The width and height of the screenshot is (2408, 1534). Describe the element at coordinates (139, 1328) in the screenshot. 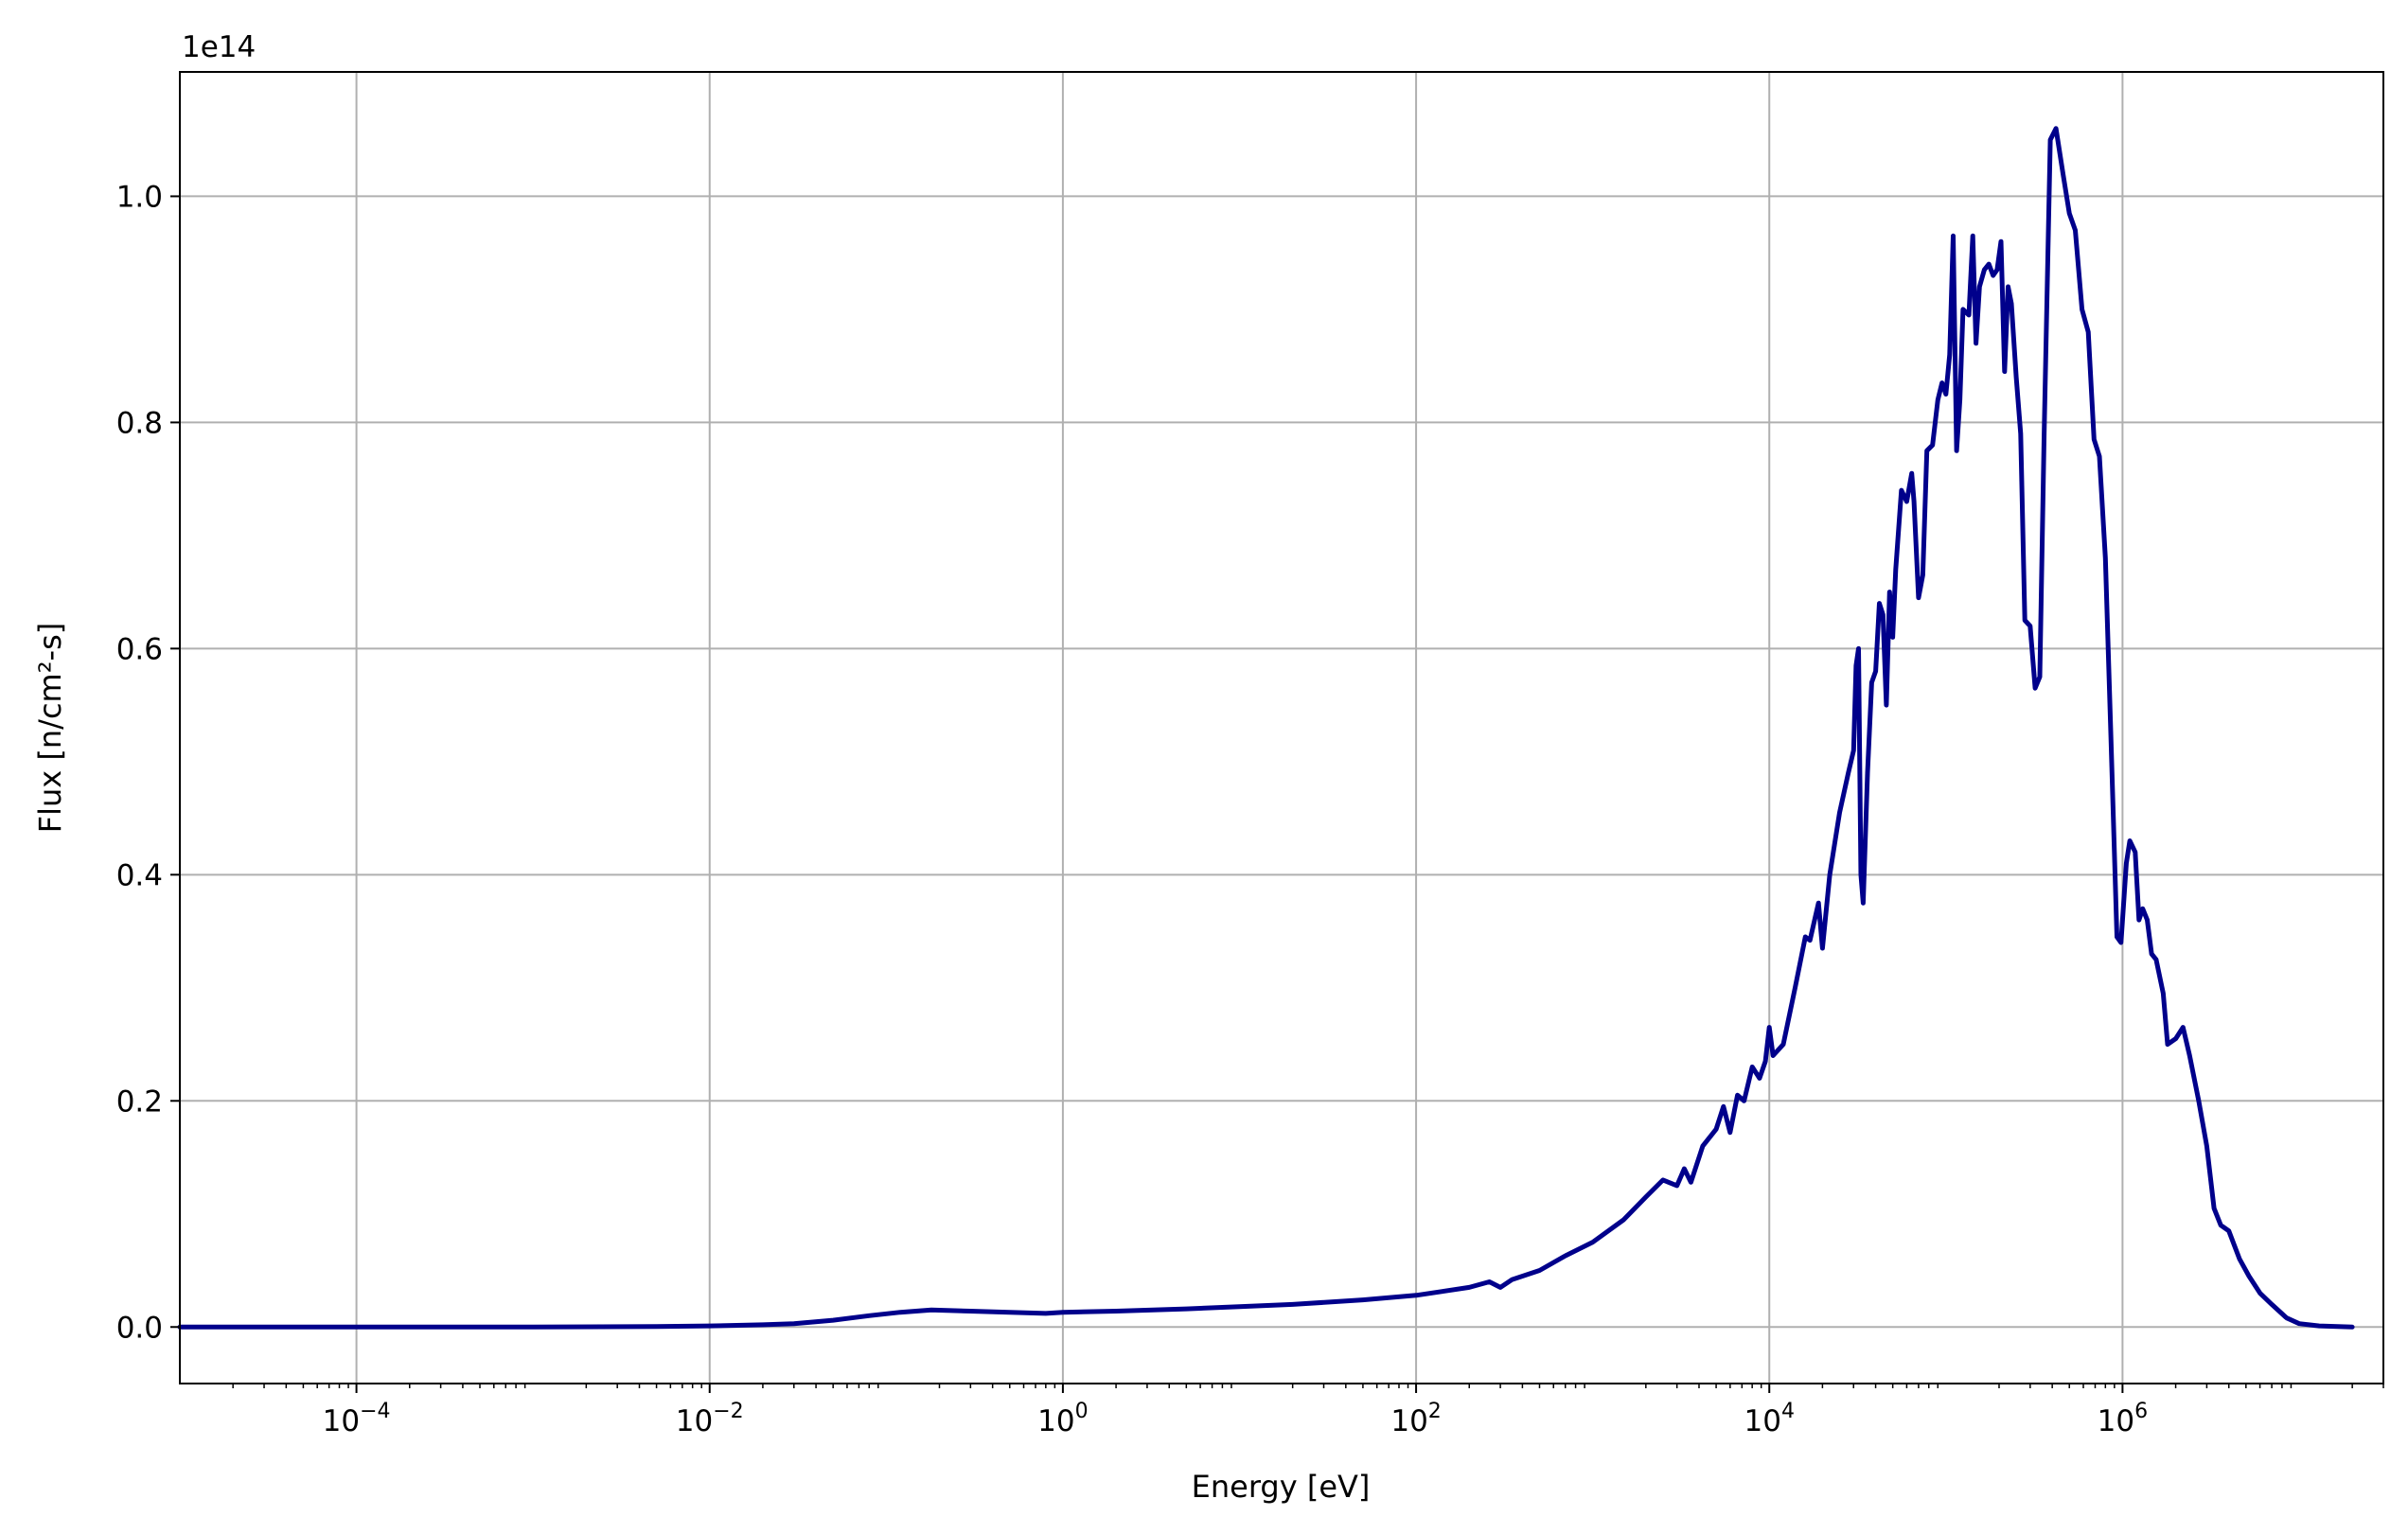

I see `y-tick-label: 0.0` at that location.